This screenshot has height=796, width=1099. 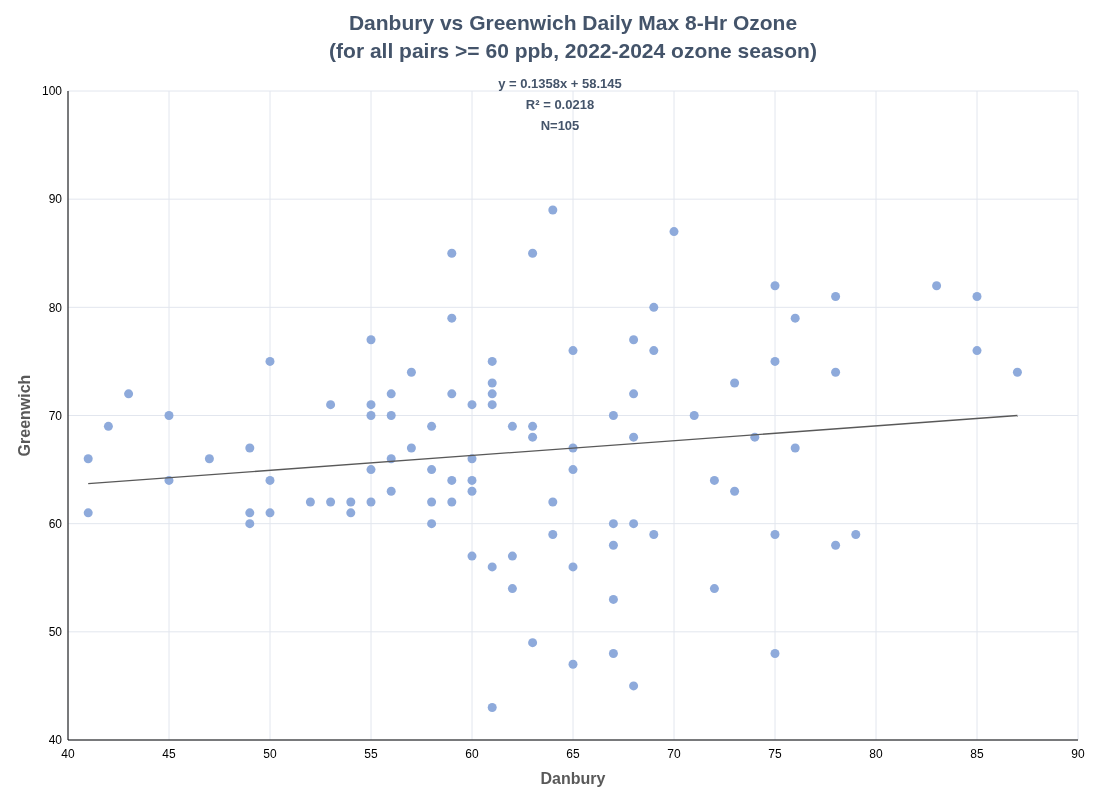 What do you see at coordinates (573, 22) in the screenshot?
I see `chart-title: Danbury vs Greenwich Daily Max 8-Hr Ozone` at bounding box center [573, 22].